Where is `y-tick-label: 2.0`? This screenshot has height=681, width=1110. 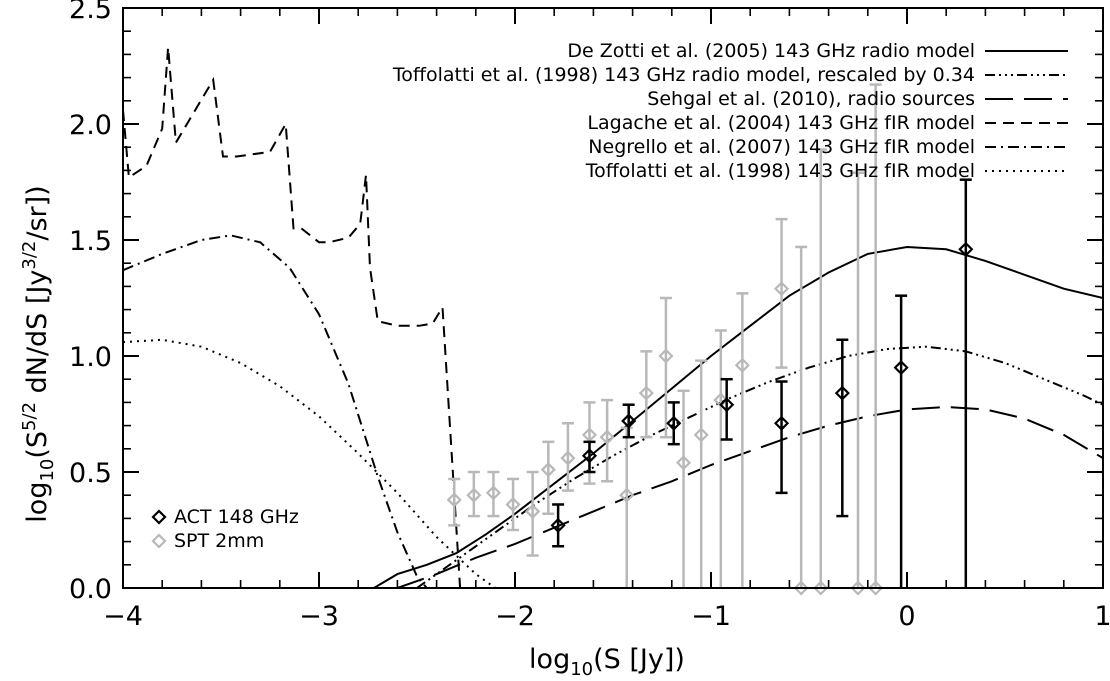
y-tick-label: 2.0 is located at coordinates (90, 125).